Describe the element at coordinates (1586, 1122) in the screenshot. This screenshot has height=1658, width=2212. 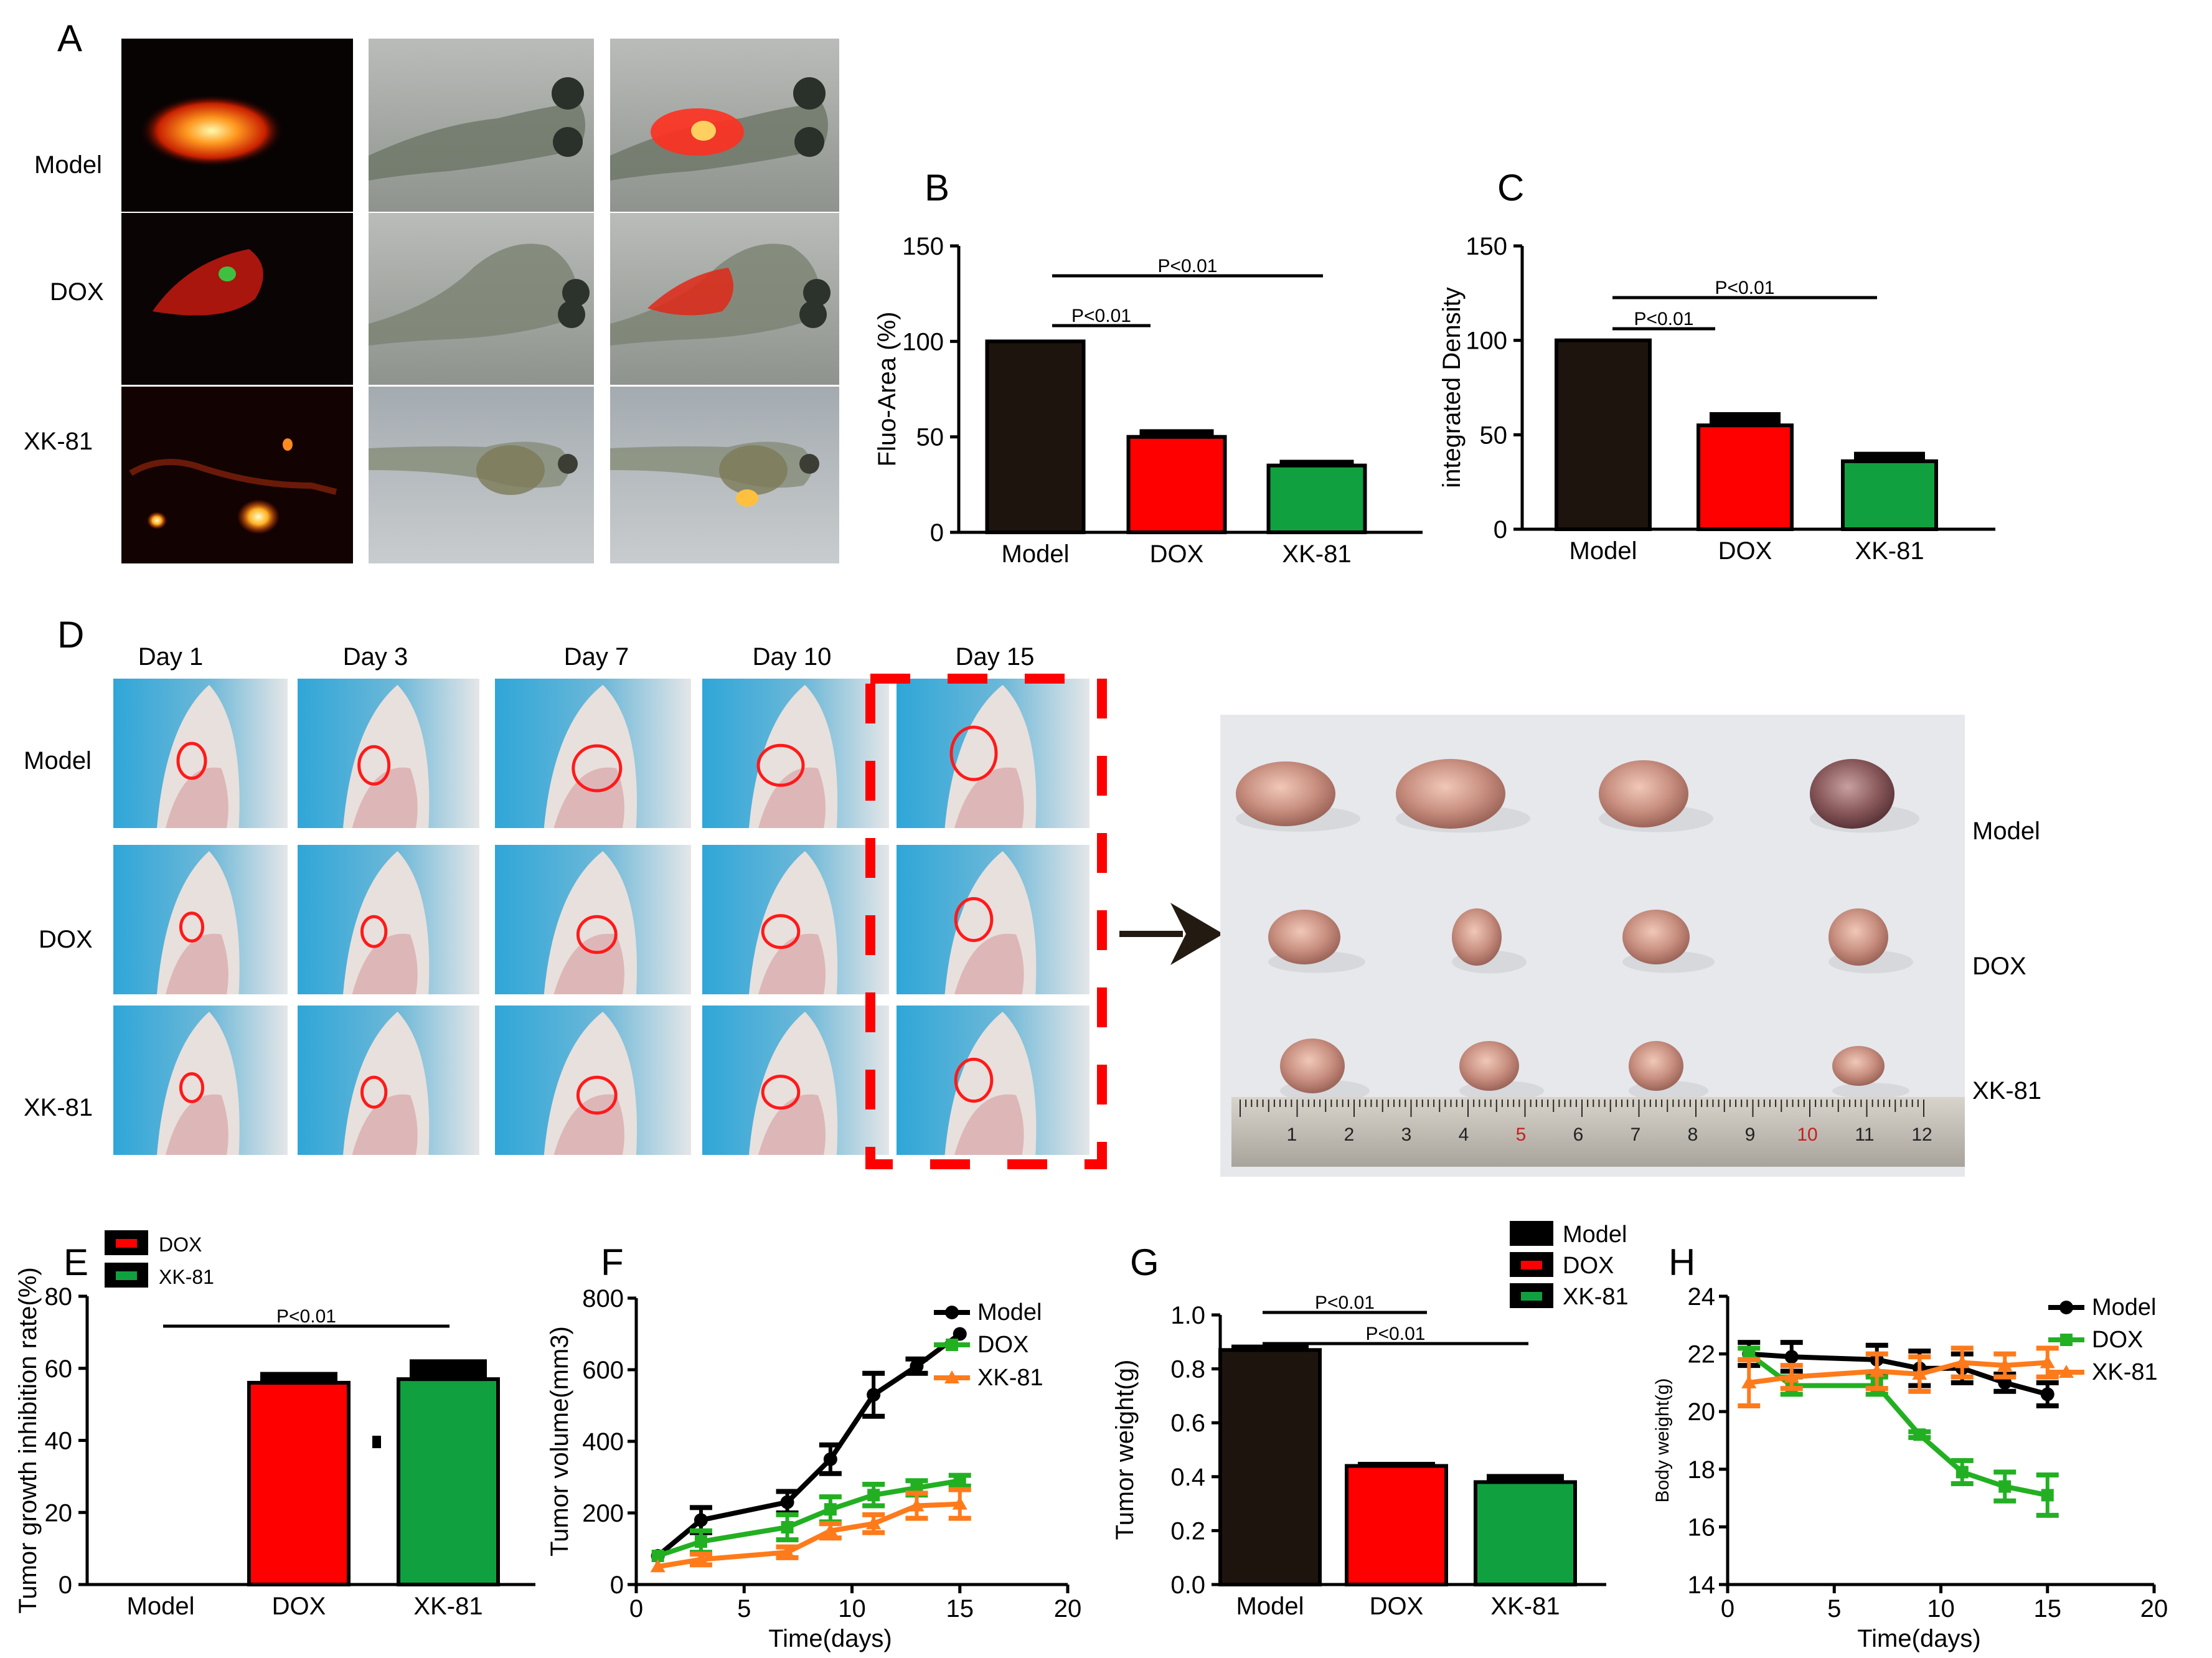
I see `ruler-ticks: 1 2 3 4 5 6 7 8 9 10 11 12` at that location.